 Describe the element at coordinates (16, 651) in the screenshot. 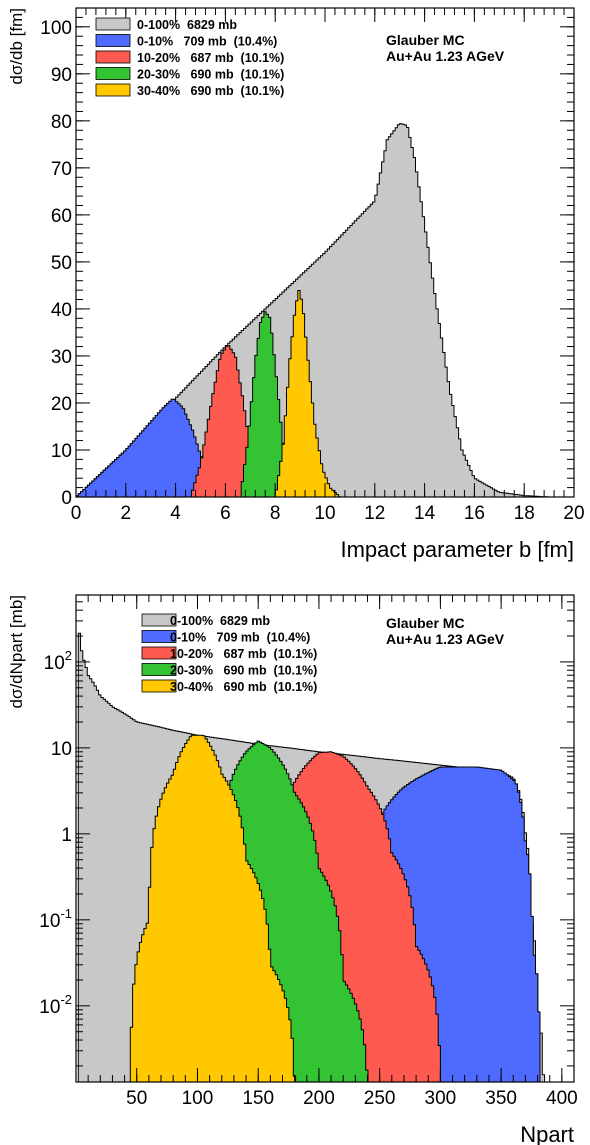

I see `y-axis-title: dσ/dNpart [mb]` at that location.